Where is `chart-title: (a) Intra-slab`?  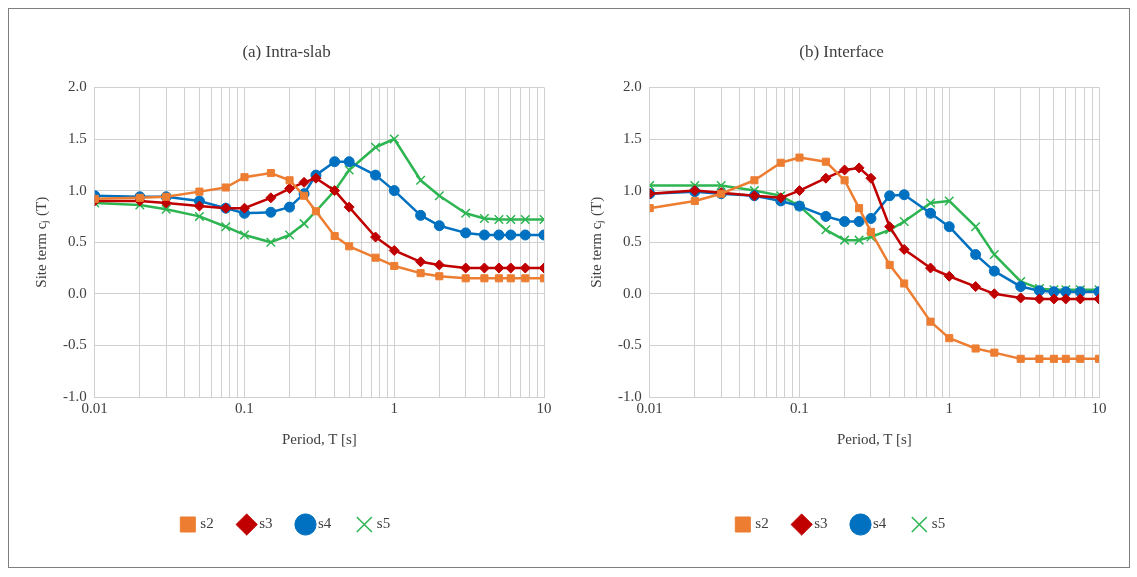 chart-title: (a) Intra-slab is located at coordinates (286, 51).